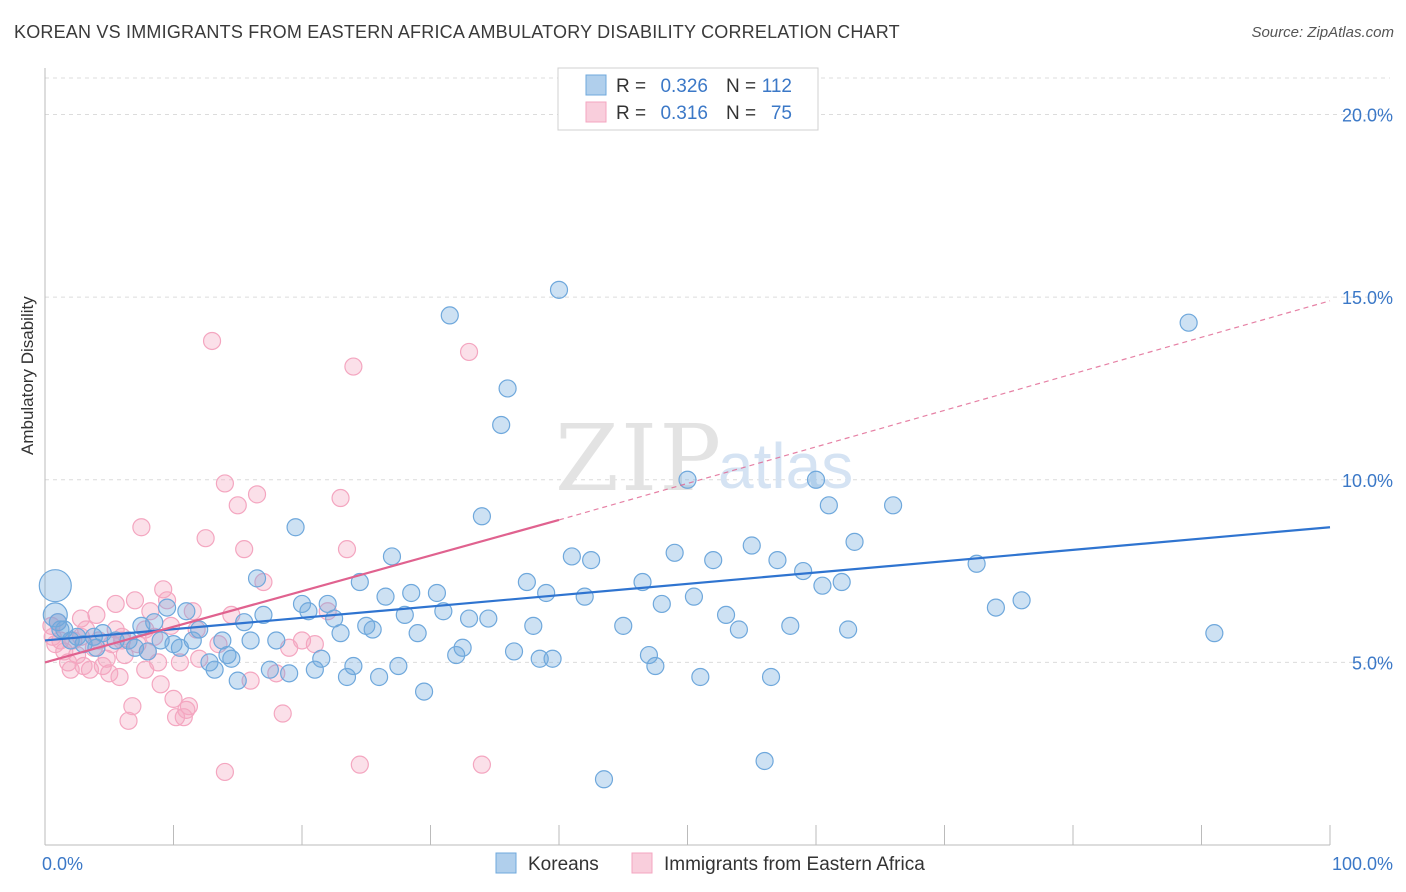 The width and height of the screenshot is (1406, 892). I want to click on watermark: ZIP atlas, so click(704, 458).